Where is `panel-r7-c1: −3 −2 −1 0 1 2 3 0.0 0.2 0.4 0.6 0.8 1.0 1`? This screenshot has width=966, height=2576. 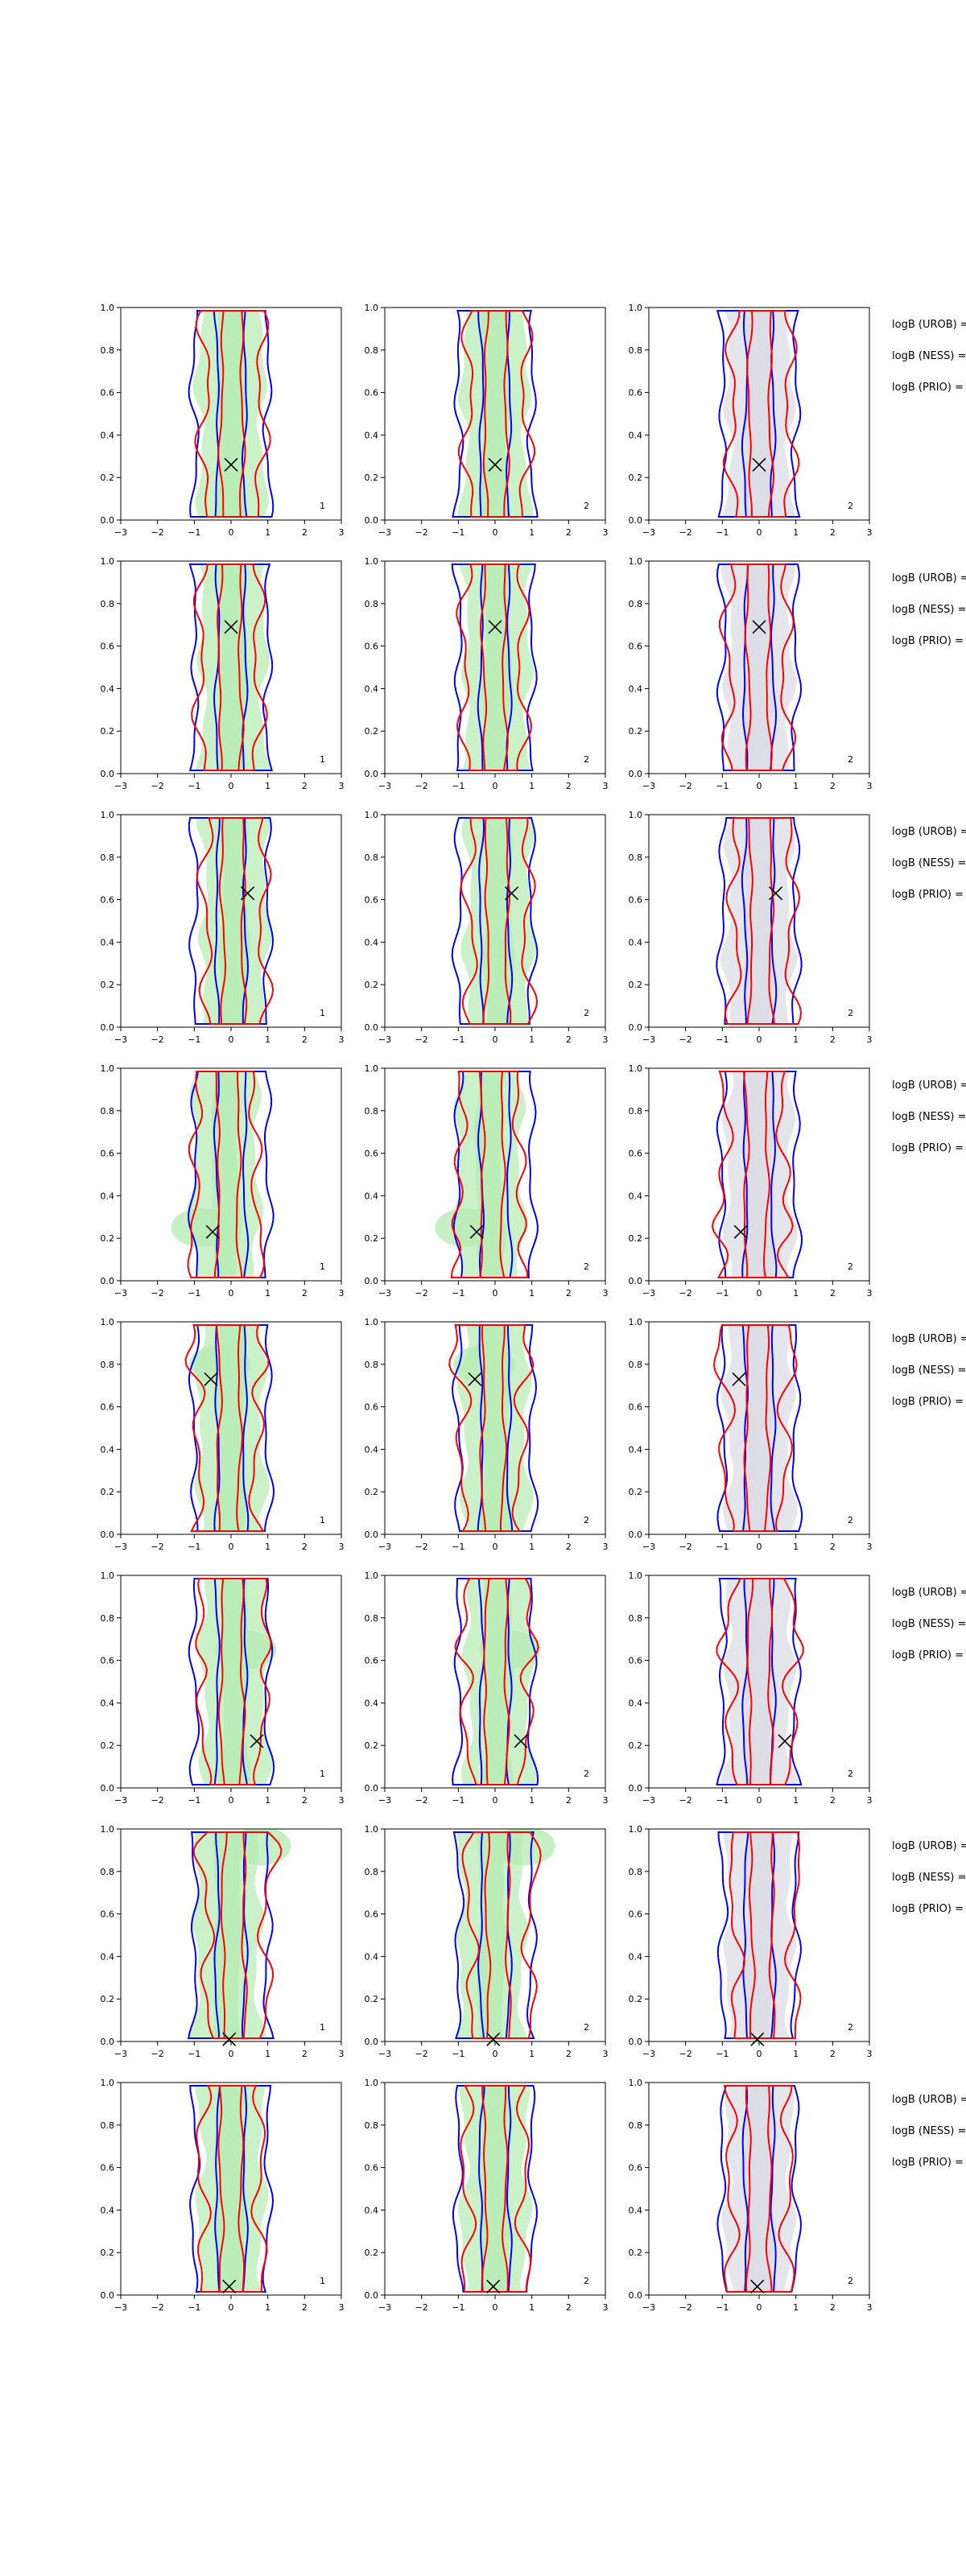
panel-r7-c1: −3 −2 −1 0 1 2 3 0.0 0.2 0.4 0.6 0.8 1.0 1 is located at coordinates (223, 1941).